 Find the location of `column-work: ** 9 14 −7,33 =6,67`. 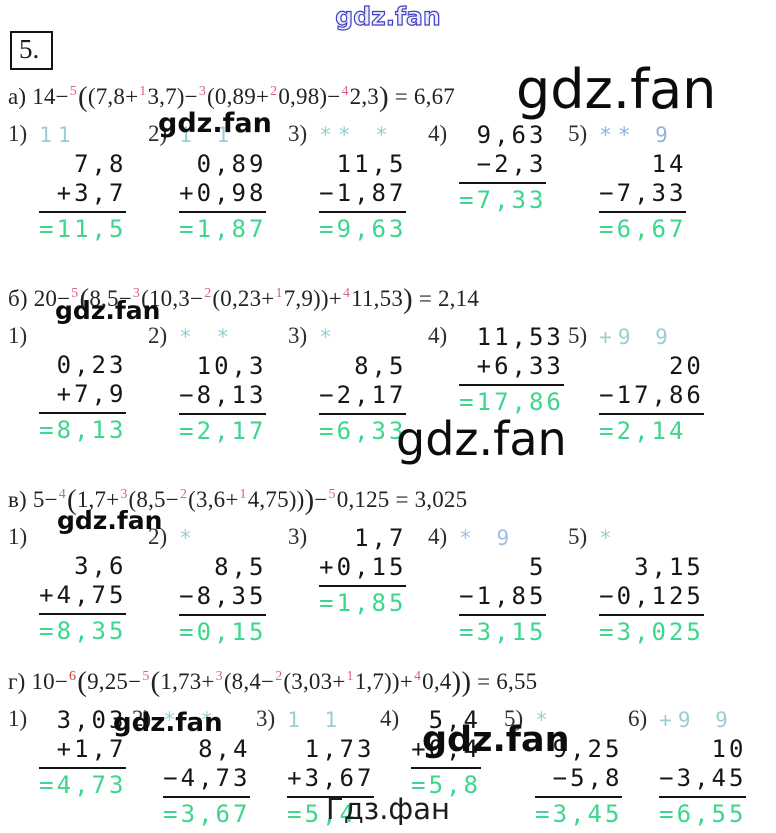

column-work: ** 9 14 −7,33 =6,67 is located at coordinates (643, 182).